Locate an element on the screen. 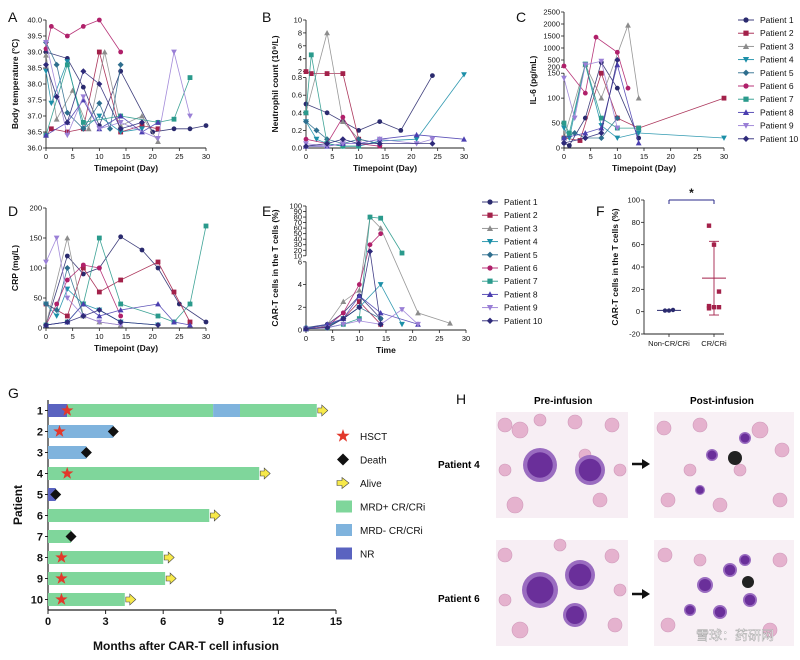 This screenshot has height=660, width=800. y-tick-label: 40.0 is located at coordinates (34, 20).